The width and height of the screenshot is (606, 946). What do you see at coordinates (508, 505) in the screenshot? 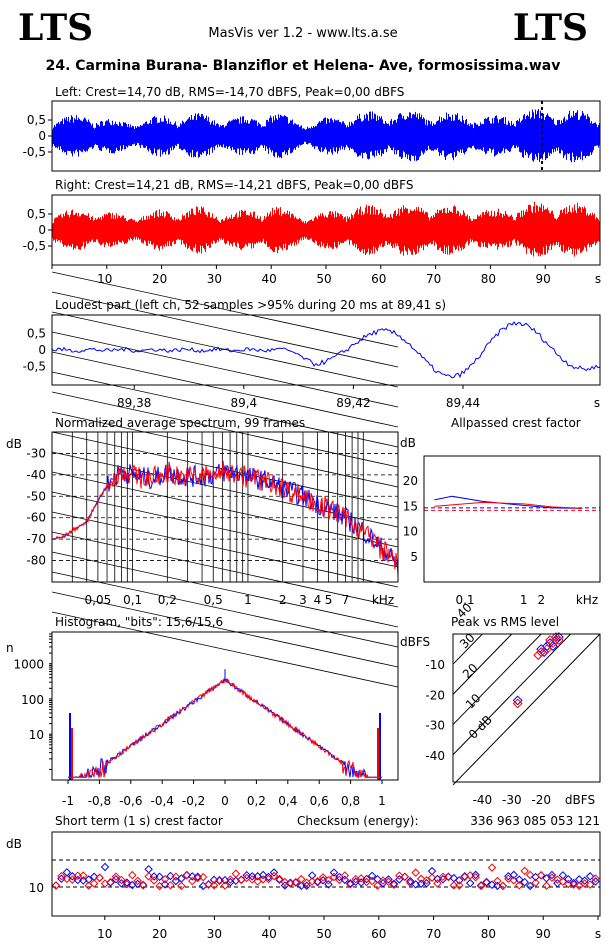
I see `allpass-right-trace` at bounding box center [508, 505].